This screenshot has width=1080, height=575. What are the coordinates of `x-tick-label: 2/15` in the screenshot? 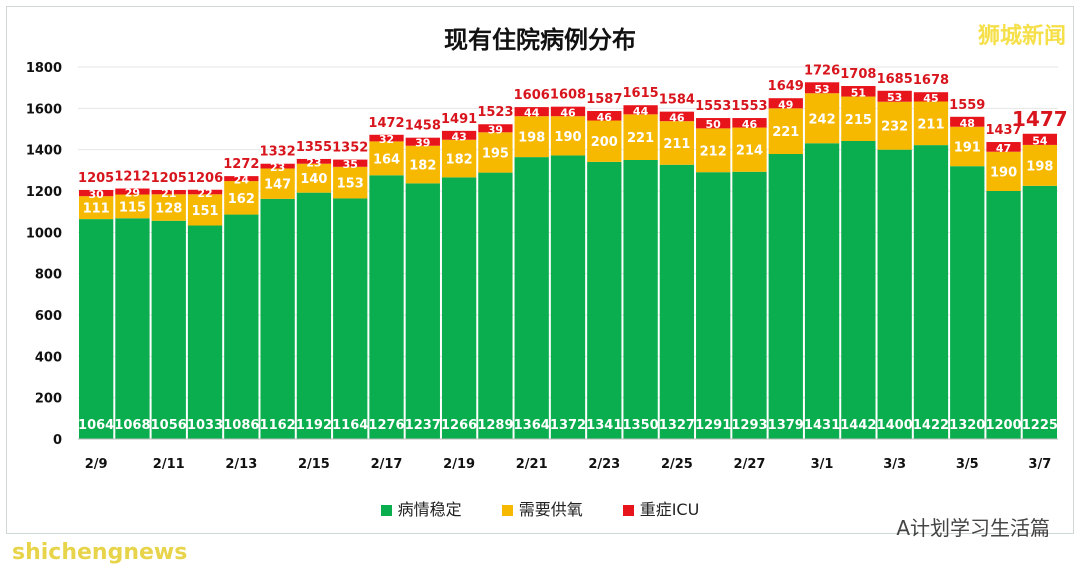 It's located at (314, 464).